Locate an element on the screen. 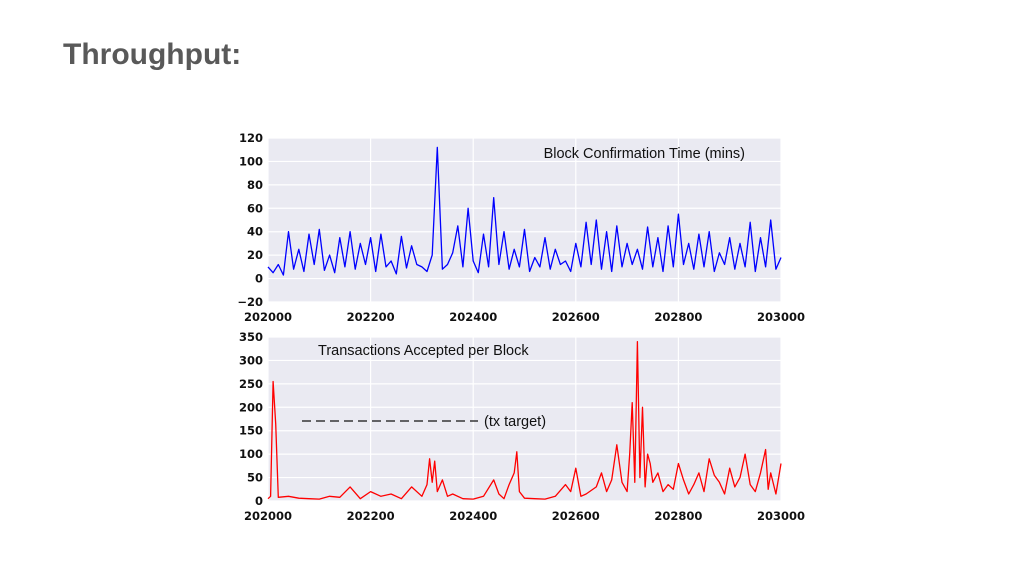 This screenshot has width=1024, height=576. y-tick-label: 50 is located at coordinates (255, 478).